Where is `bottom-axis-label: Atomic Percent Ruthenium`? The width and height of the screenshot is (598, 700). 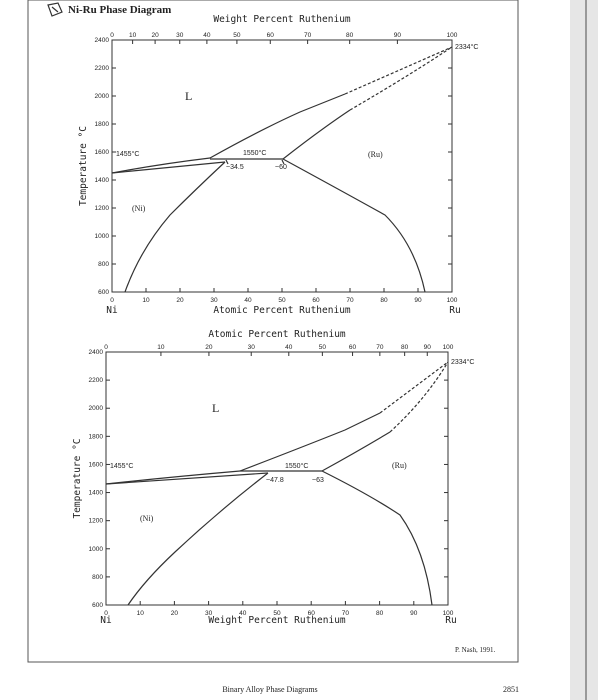
bottom-axis-label: Atomic Percent Ruthenium is located at coordinates (282, 310).